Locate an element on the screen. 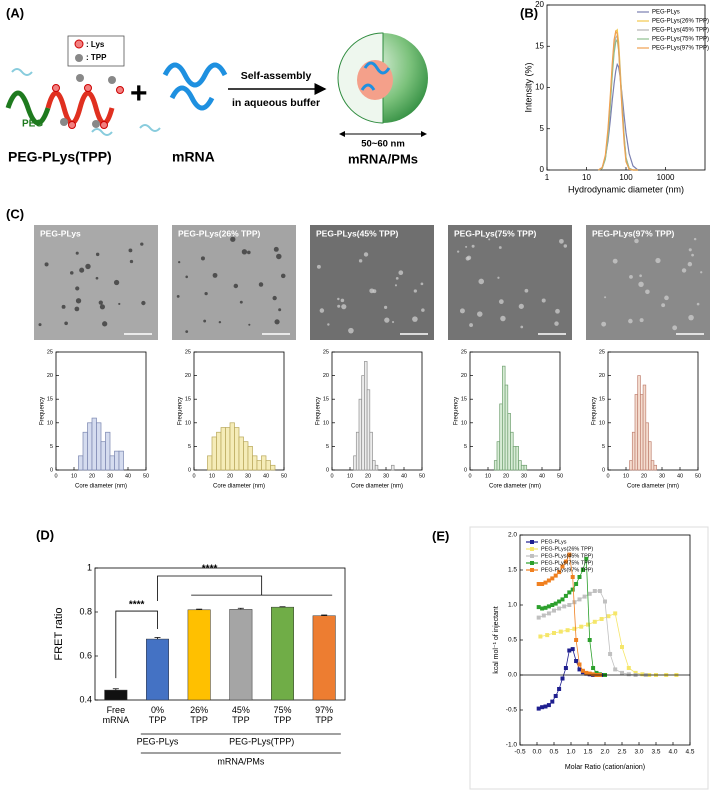 The height and width of the screenshot is (792, 711). legend-marker is located at coordinates (532, 549).